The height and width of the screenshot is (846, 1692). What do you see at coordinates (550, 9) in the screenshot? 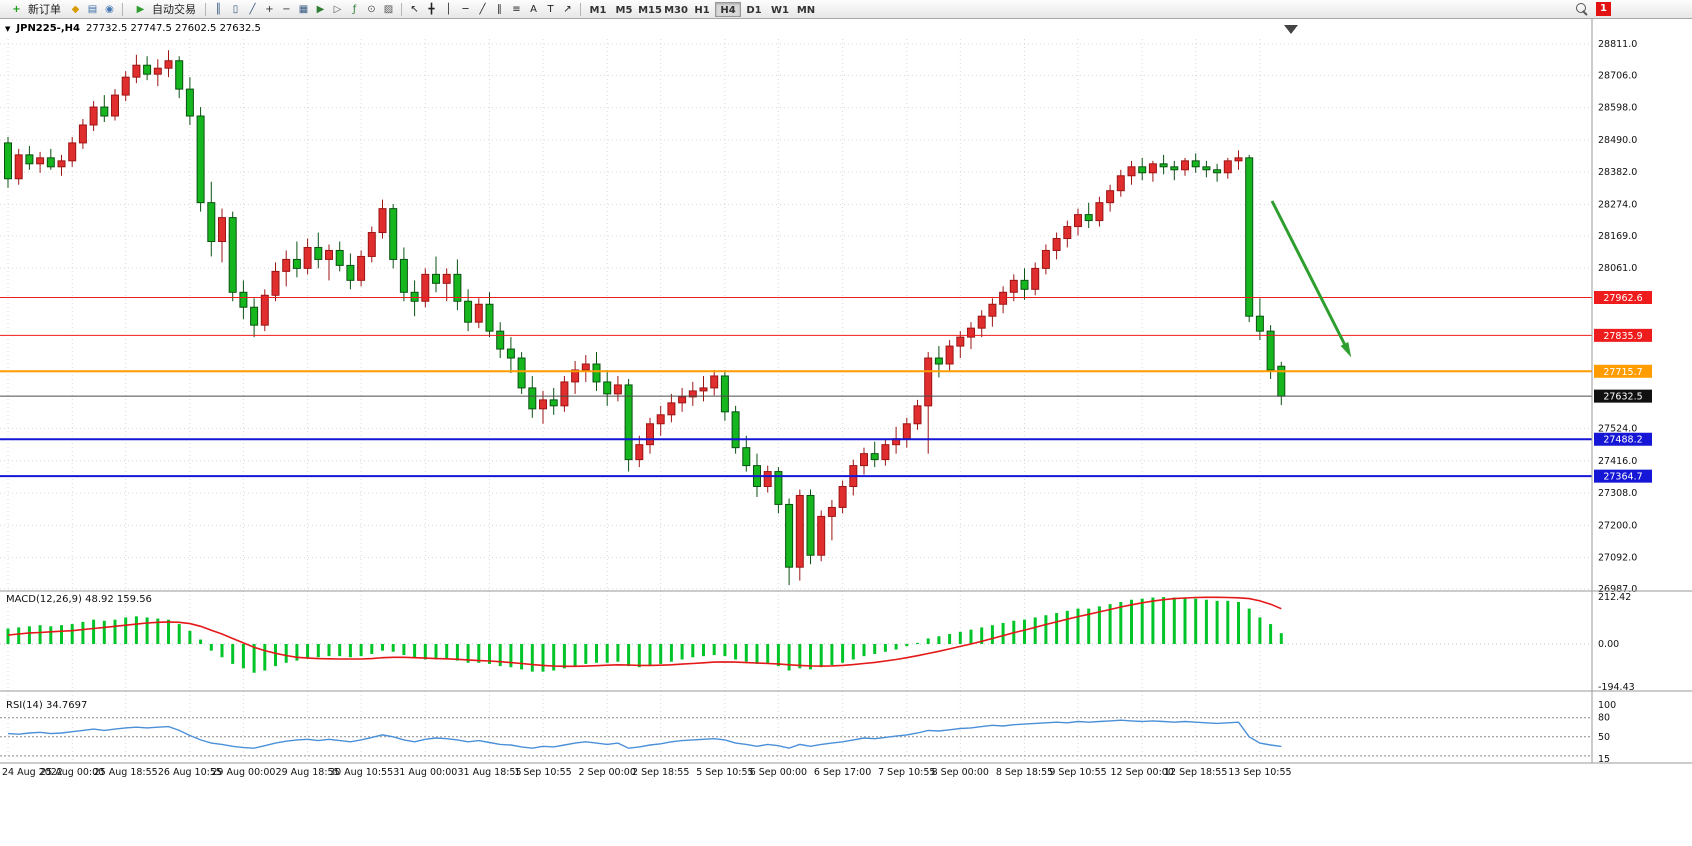
I see `text-label-icon: T` at bounding box center [550, 9].